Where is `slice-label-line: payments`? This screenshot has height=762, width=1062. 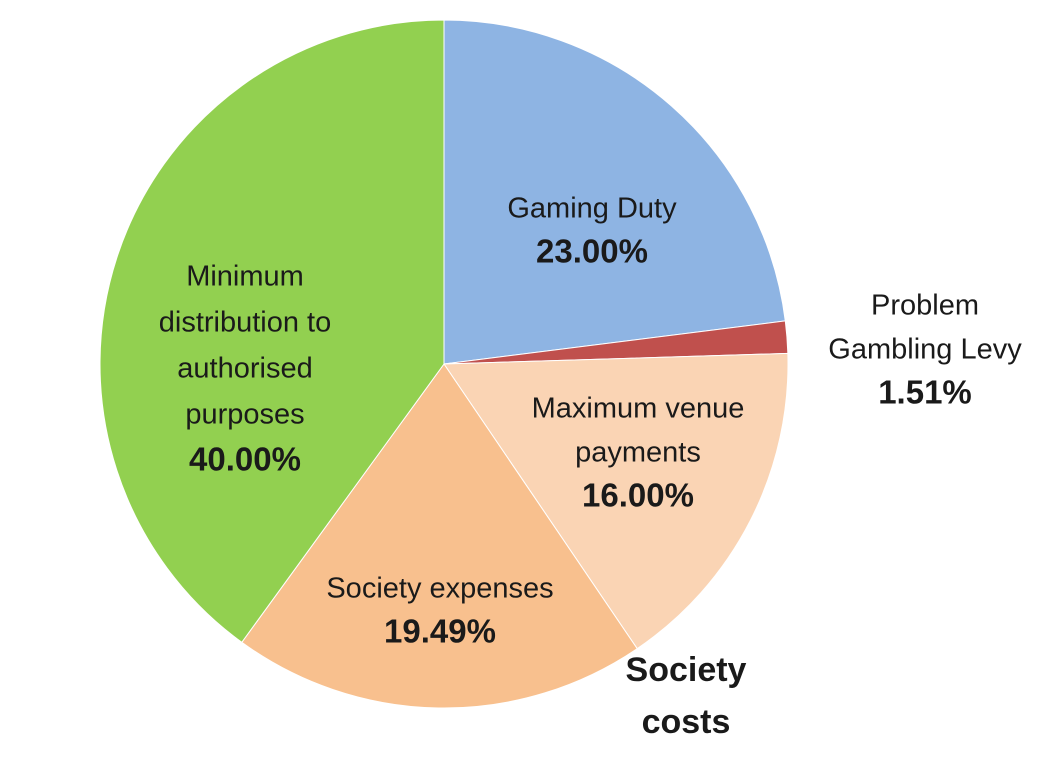 slice-label-line: payments is located at coordinates (638, 453).